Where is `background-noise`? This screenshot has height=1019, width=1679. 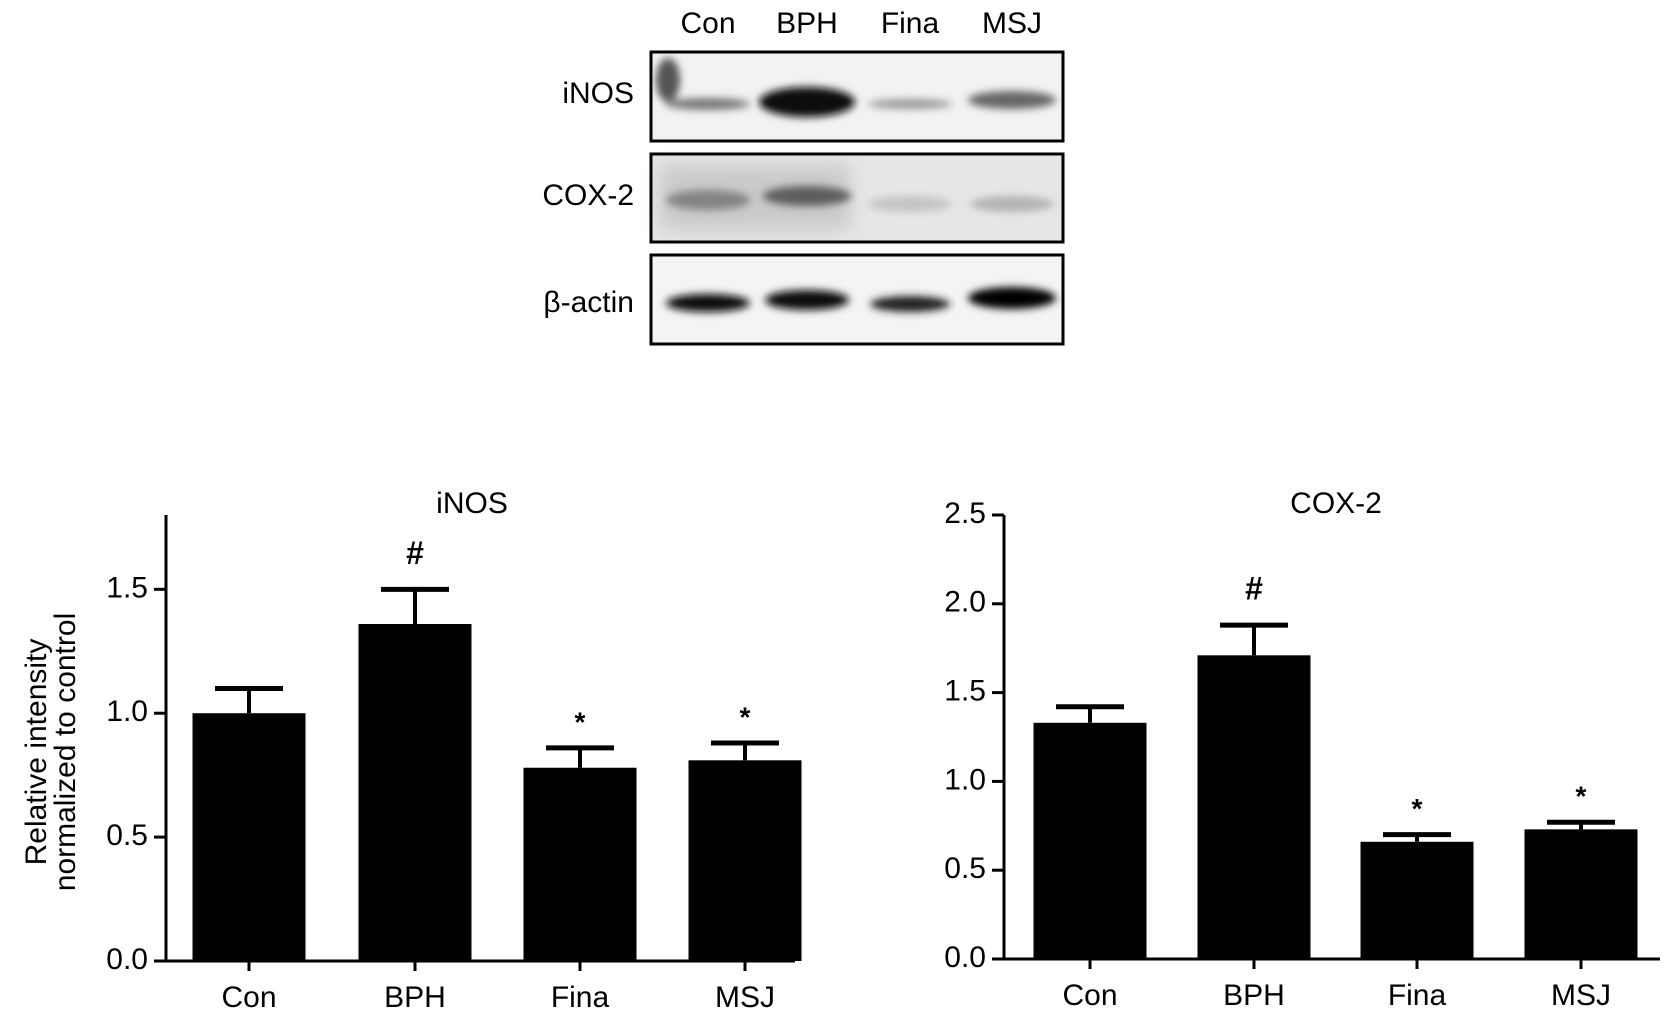
background-noise is located at coordinates (755, 197).